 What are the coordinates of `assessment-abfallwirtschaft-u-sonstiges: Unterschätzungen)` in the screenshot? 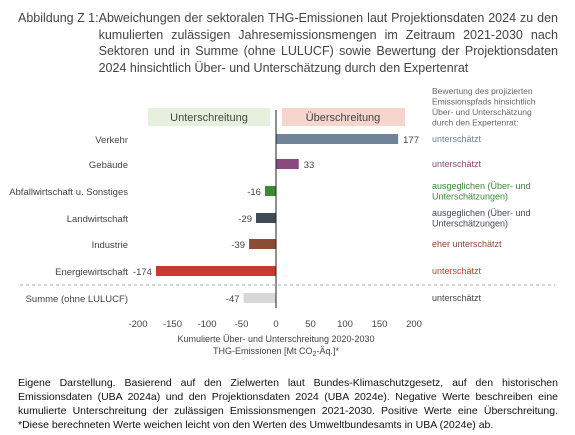 It's located at (470, 197).